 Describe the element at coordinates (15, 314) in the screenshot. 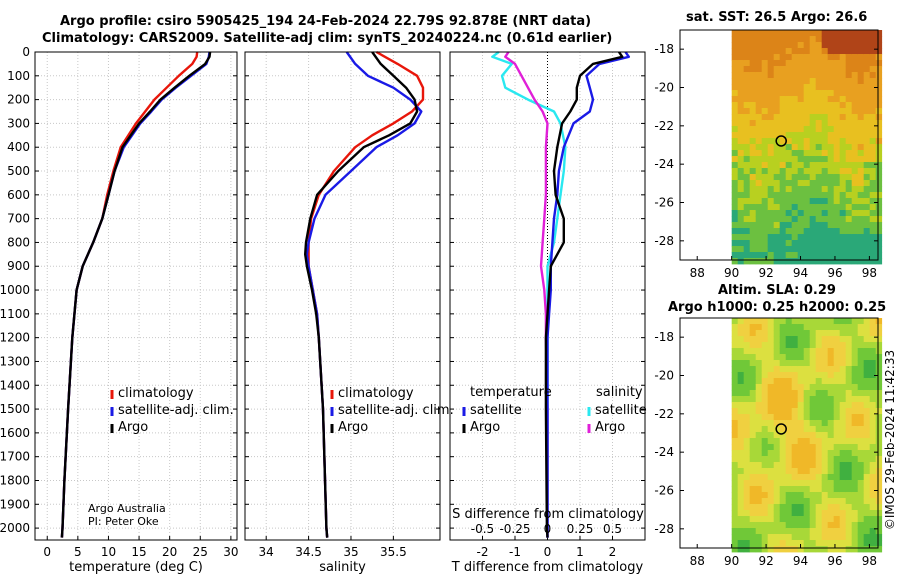

I see `depth-tick-label: 1100` at that location.